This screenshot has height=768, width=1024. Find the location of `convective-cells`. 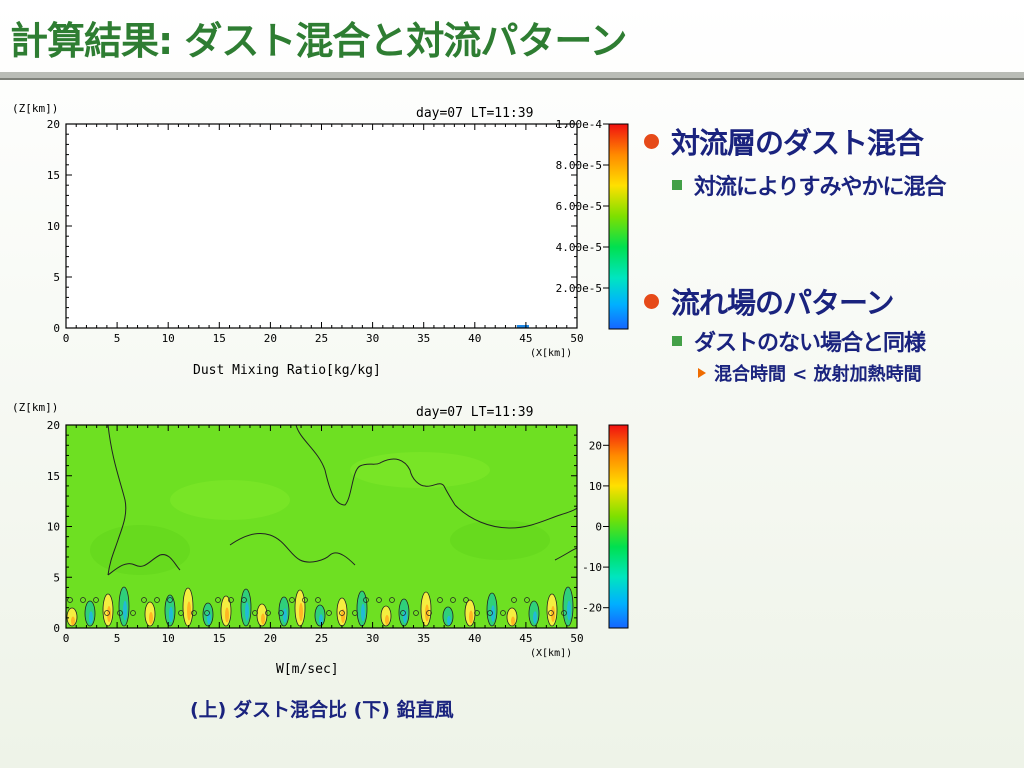

convective-cells is located at coordinates (320, 606).